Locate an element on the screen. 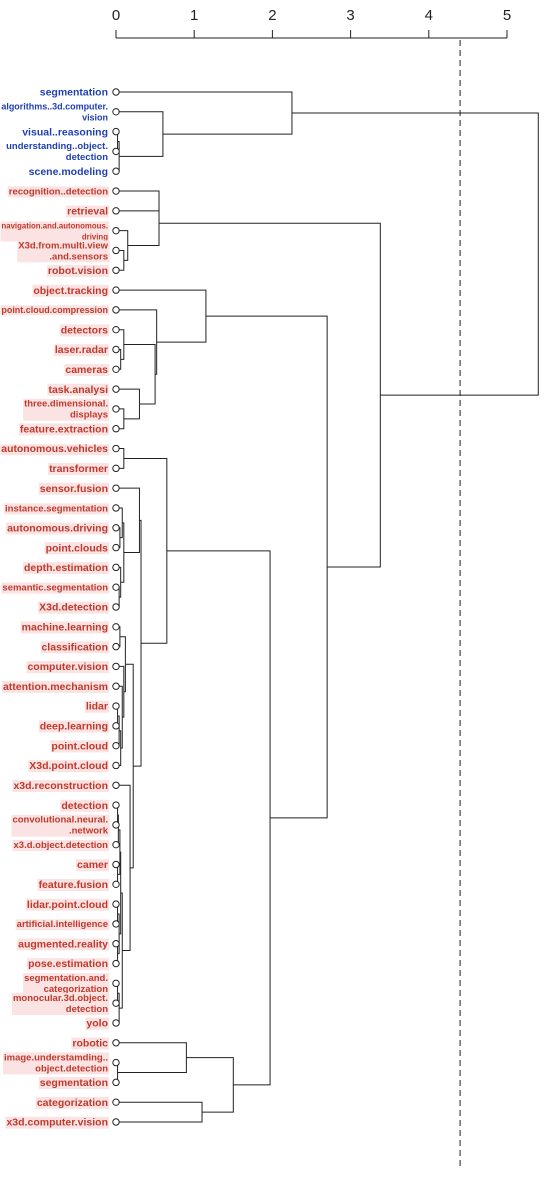 The height and width of the screenshot is (1180, 550). leaf-label: point.clouds is located at coordinates (77, 548).